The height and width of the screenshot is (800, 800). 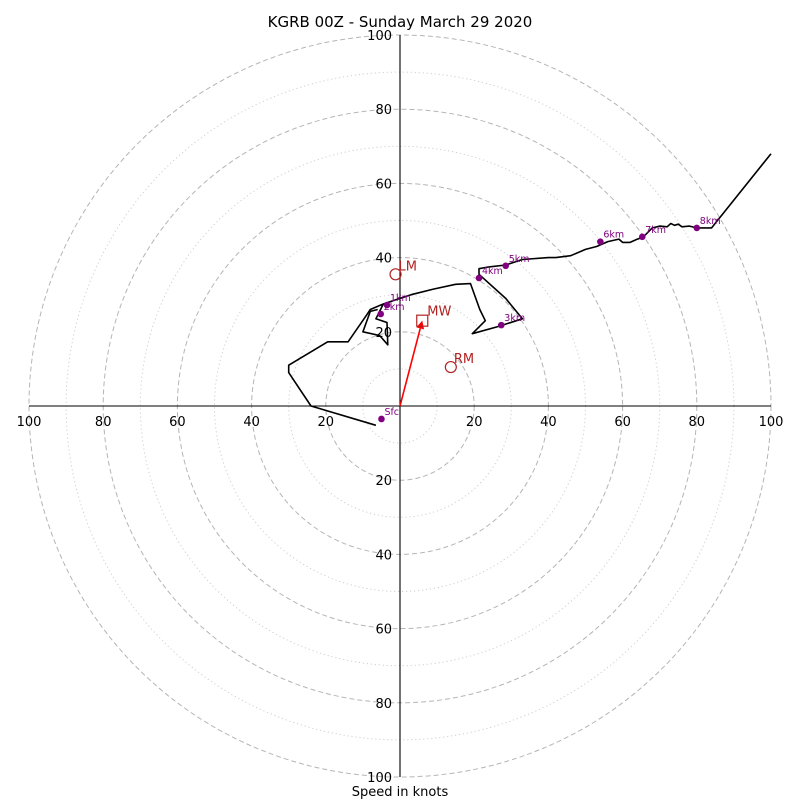 I want to click on mean-wind-label: MW, so click(x=439, y=312).